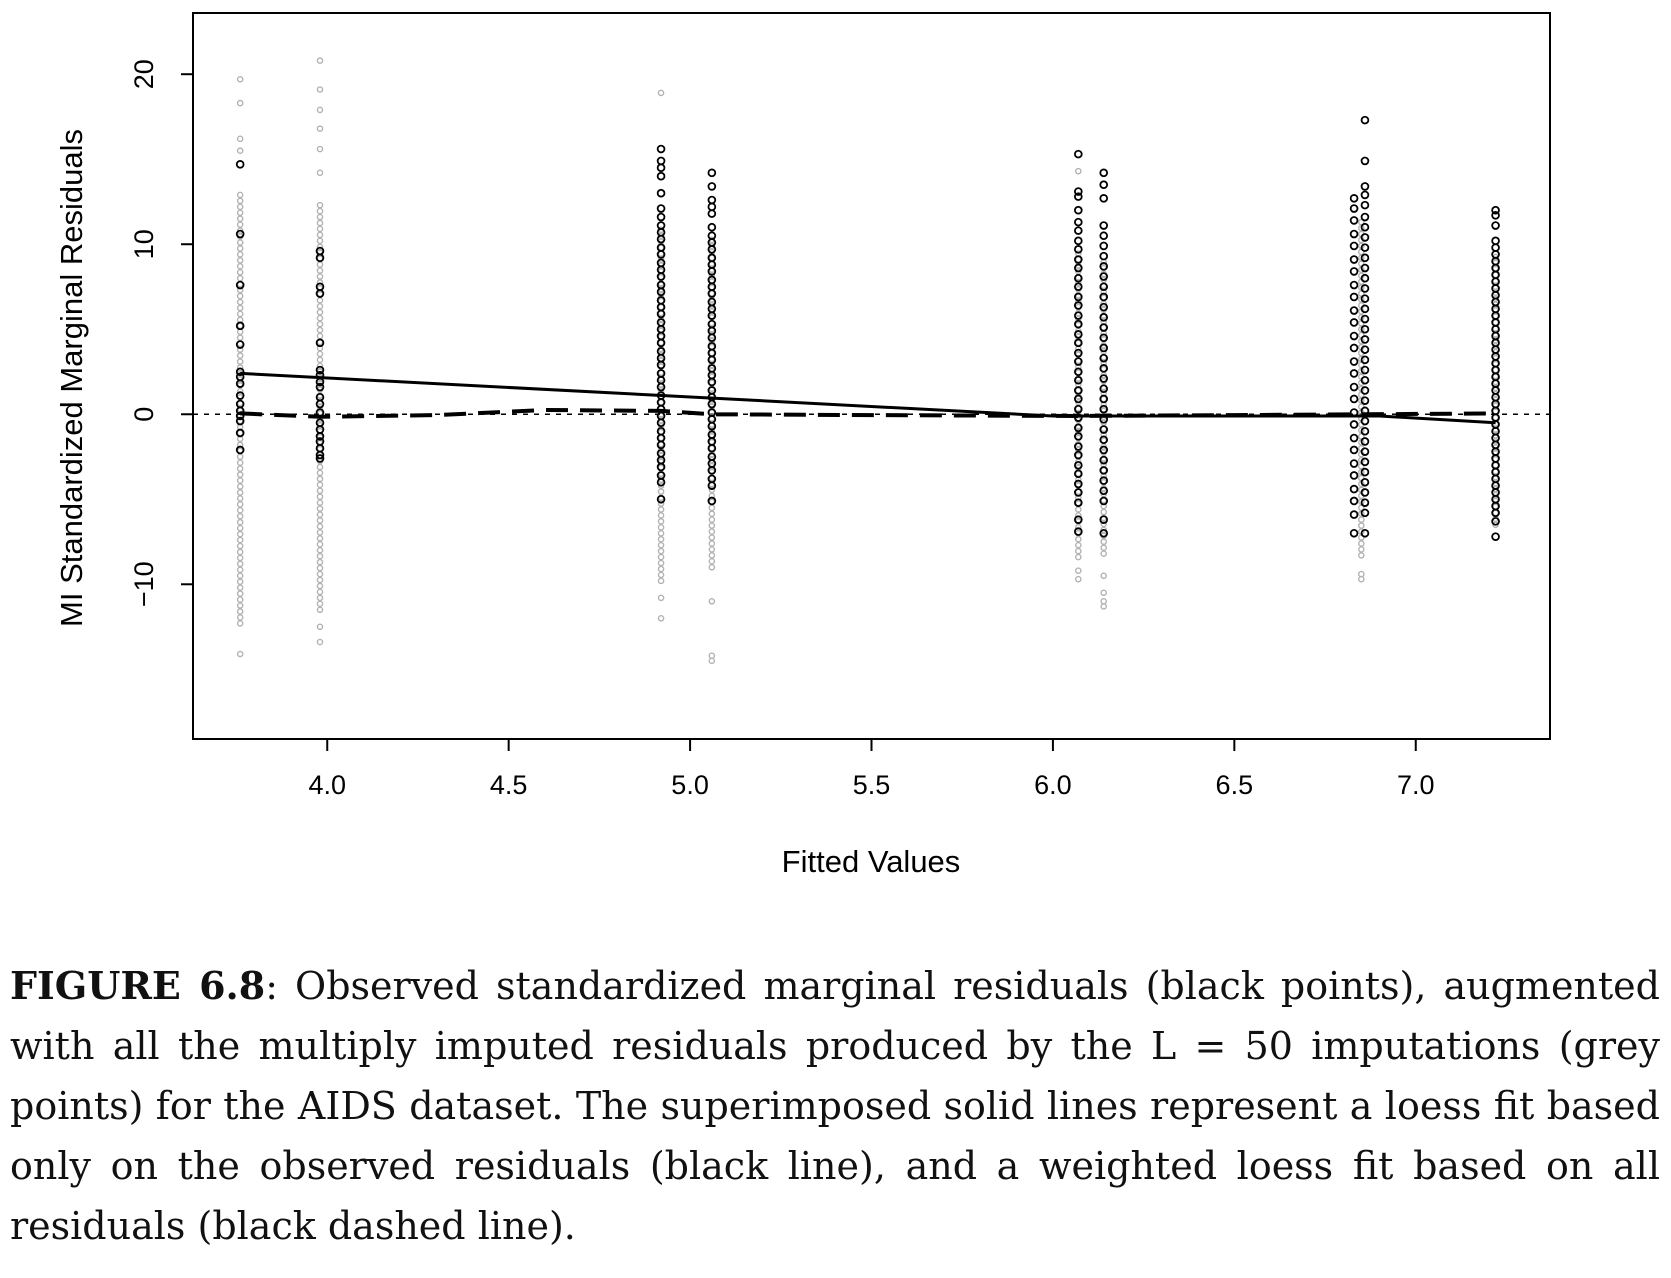 The height and width of the screenshot is (1278, 1671). What do you see at coordinates (1053, 785) in the screenshot?
I see `x-tick-label: 6.0` at bounding box center [1053, 785].